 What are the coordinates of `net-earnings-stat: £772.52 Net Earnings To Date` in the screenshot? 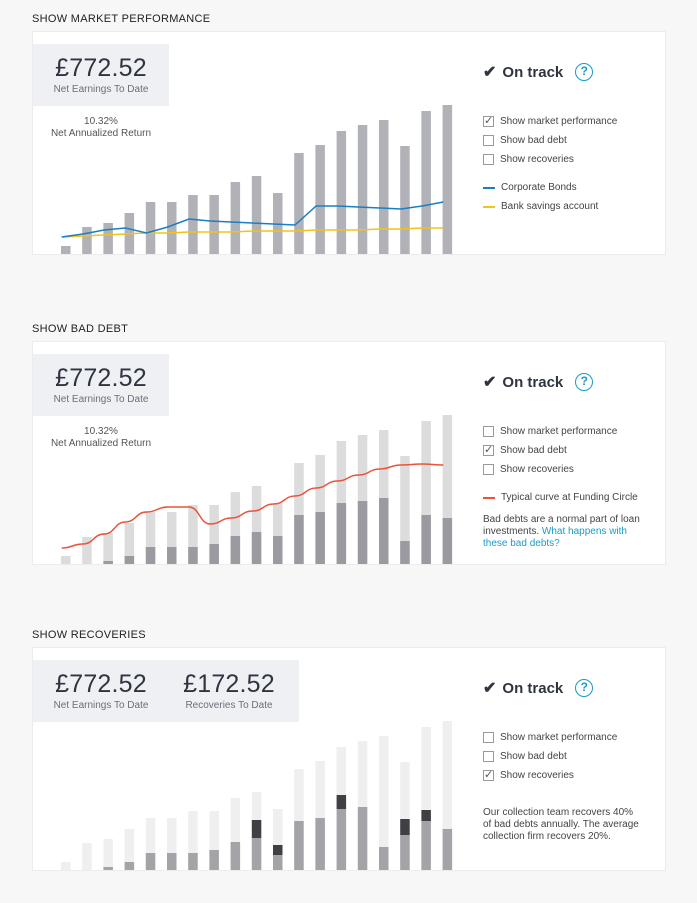 It's located at (101, 69).